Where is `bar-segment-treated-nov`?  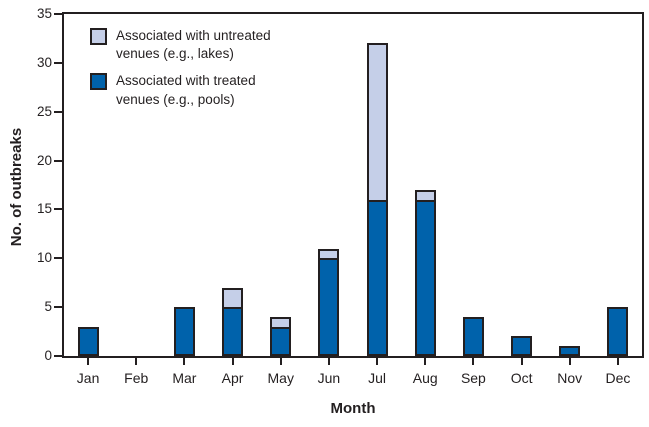 bar-segment-treated-nov is located at coordinates (570, 351).